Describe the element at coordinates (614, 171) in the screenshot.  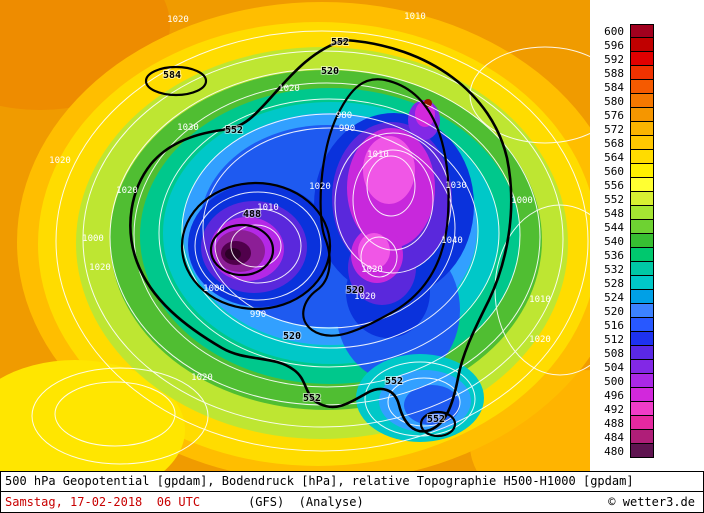
I see `scale-value: 560` at that location.